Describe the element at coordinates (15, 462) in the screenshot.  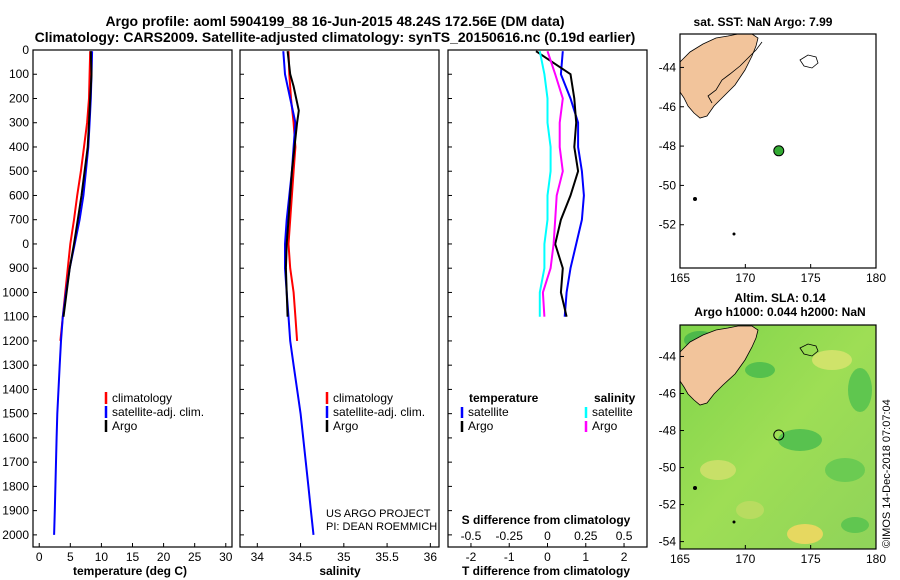
I see `depth-tick-label: 1700` at that location.